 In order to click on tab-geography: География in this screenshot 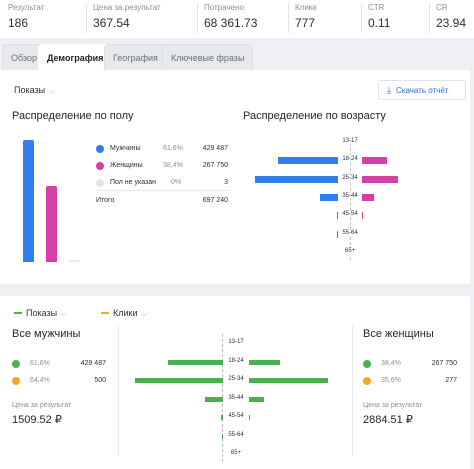, I will do `click(135, 57)`.